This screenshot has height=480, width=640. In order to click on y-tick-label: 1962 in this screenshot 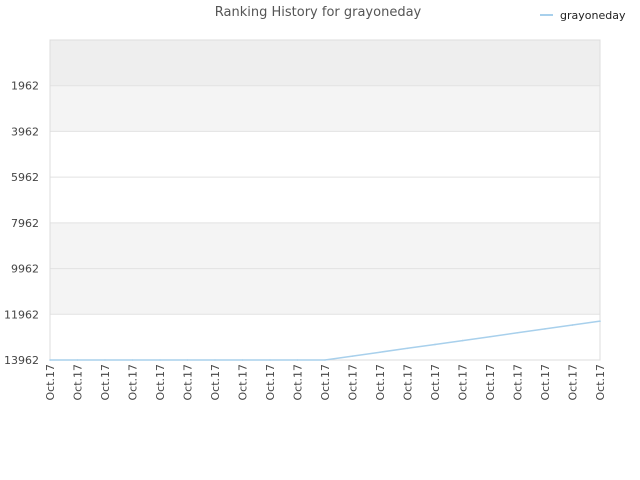, I will do `click(25, 86)`.